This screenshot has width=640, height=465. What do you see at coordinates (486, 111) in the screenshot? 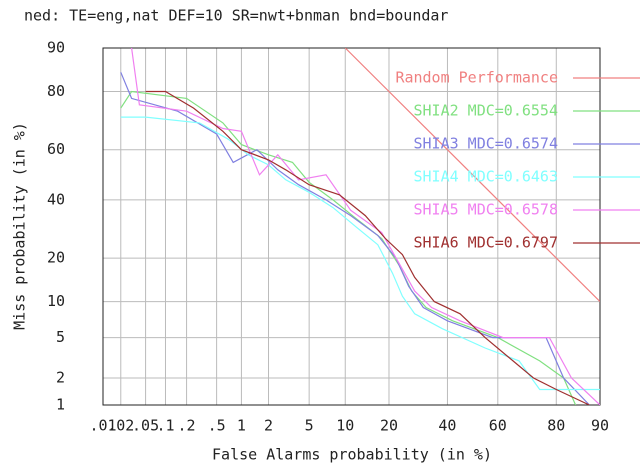
I see `legend-label: SHIA2 MDC=0.6554` at bounding box center [486, 111].